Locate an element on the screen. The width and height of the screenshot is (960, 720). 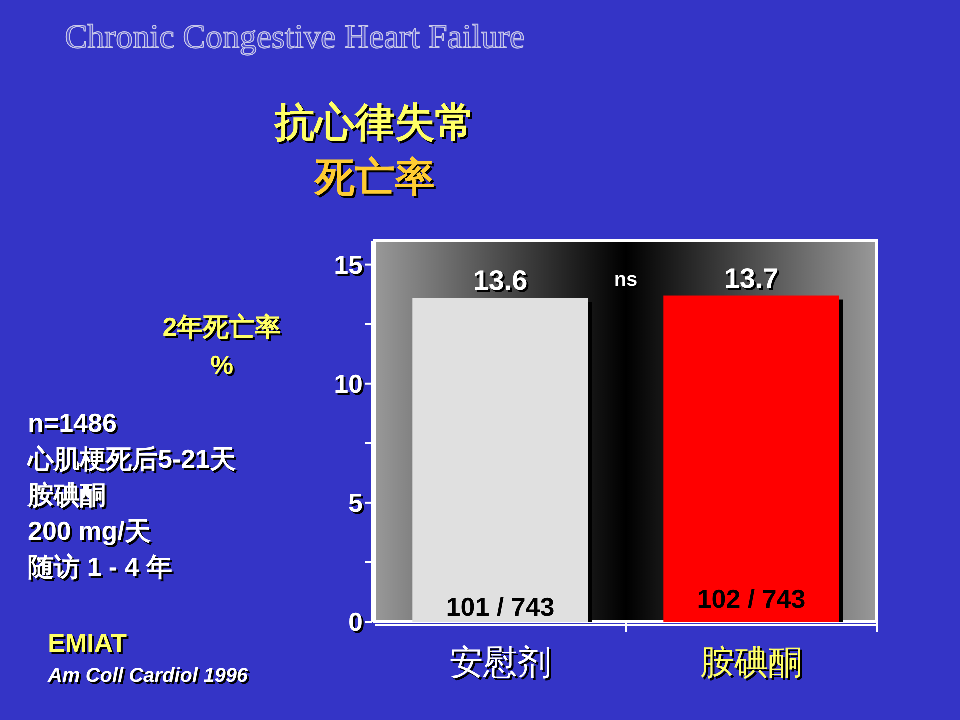
annotation: 102 / 743 is located at coordinates (751, 599).